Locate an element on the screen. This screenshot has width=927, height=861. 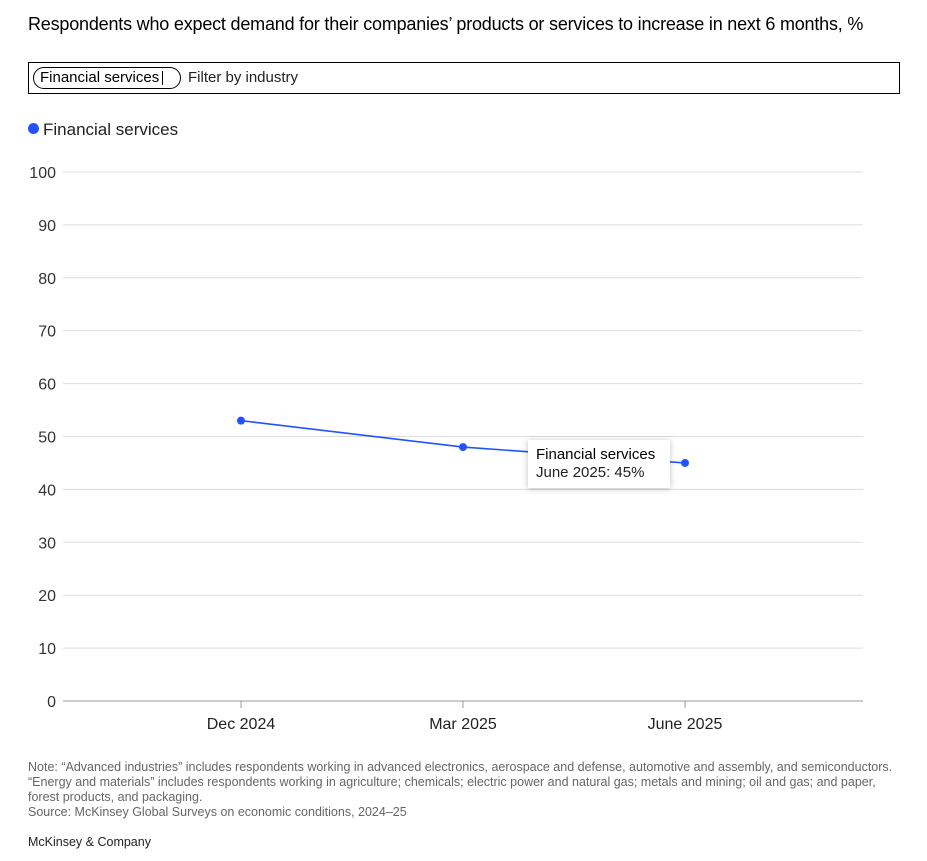
industry-filter: Financial services Filter by industry is located at coordinates (464, 78).